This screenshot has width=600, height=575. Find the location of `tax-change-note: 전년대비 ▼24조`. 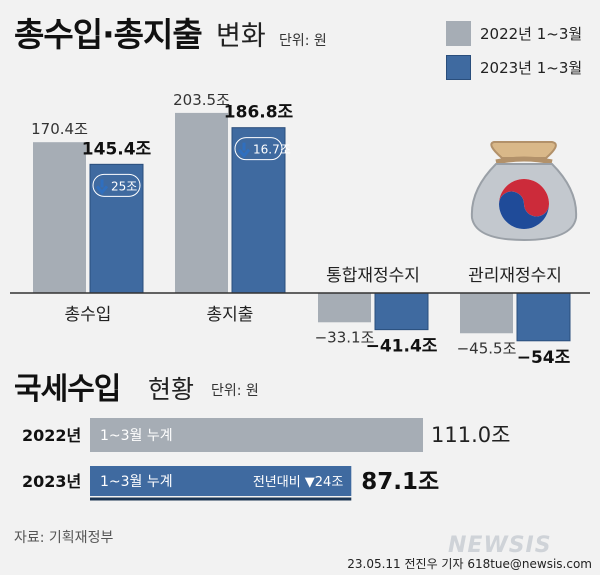

tax-change-note: 전년대비 ▼24조 is located at coordinates (298, 482).